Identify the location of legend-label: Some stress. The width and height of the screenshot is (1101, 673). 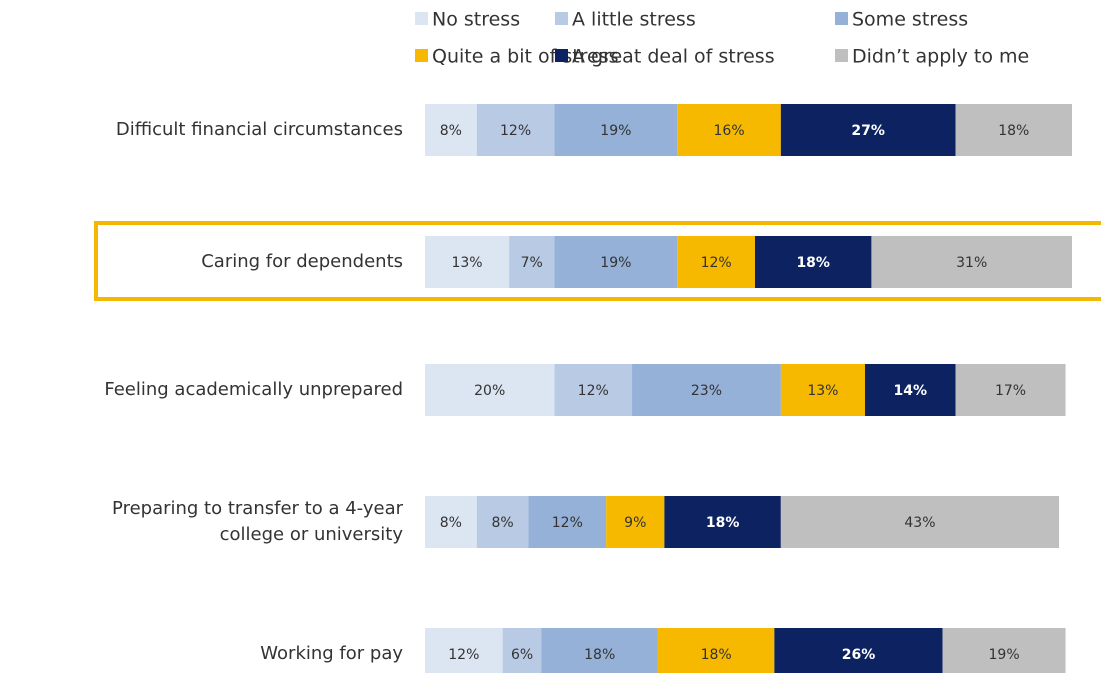
(910, 20).